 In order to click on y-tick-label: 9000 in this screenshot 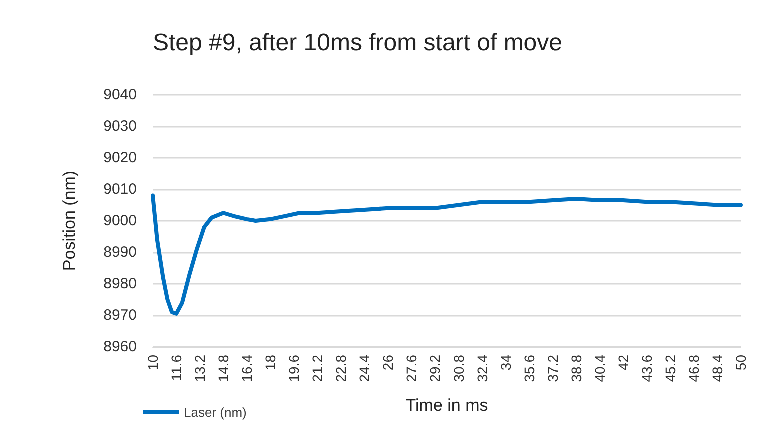, I will do `click(120, 221)`.